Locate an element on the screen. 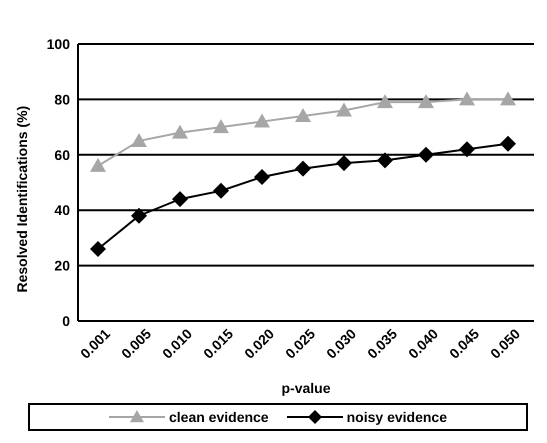  legend-label: noisy evidence is located at coordinates (396, 417).